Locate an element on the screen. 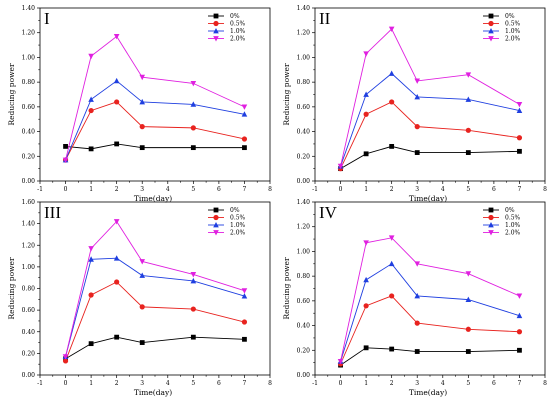 This screenshot has width=550, height=404. y-tick-label: 1.20 is located at coordinates (29, 33).